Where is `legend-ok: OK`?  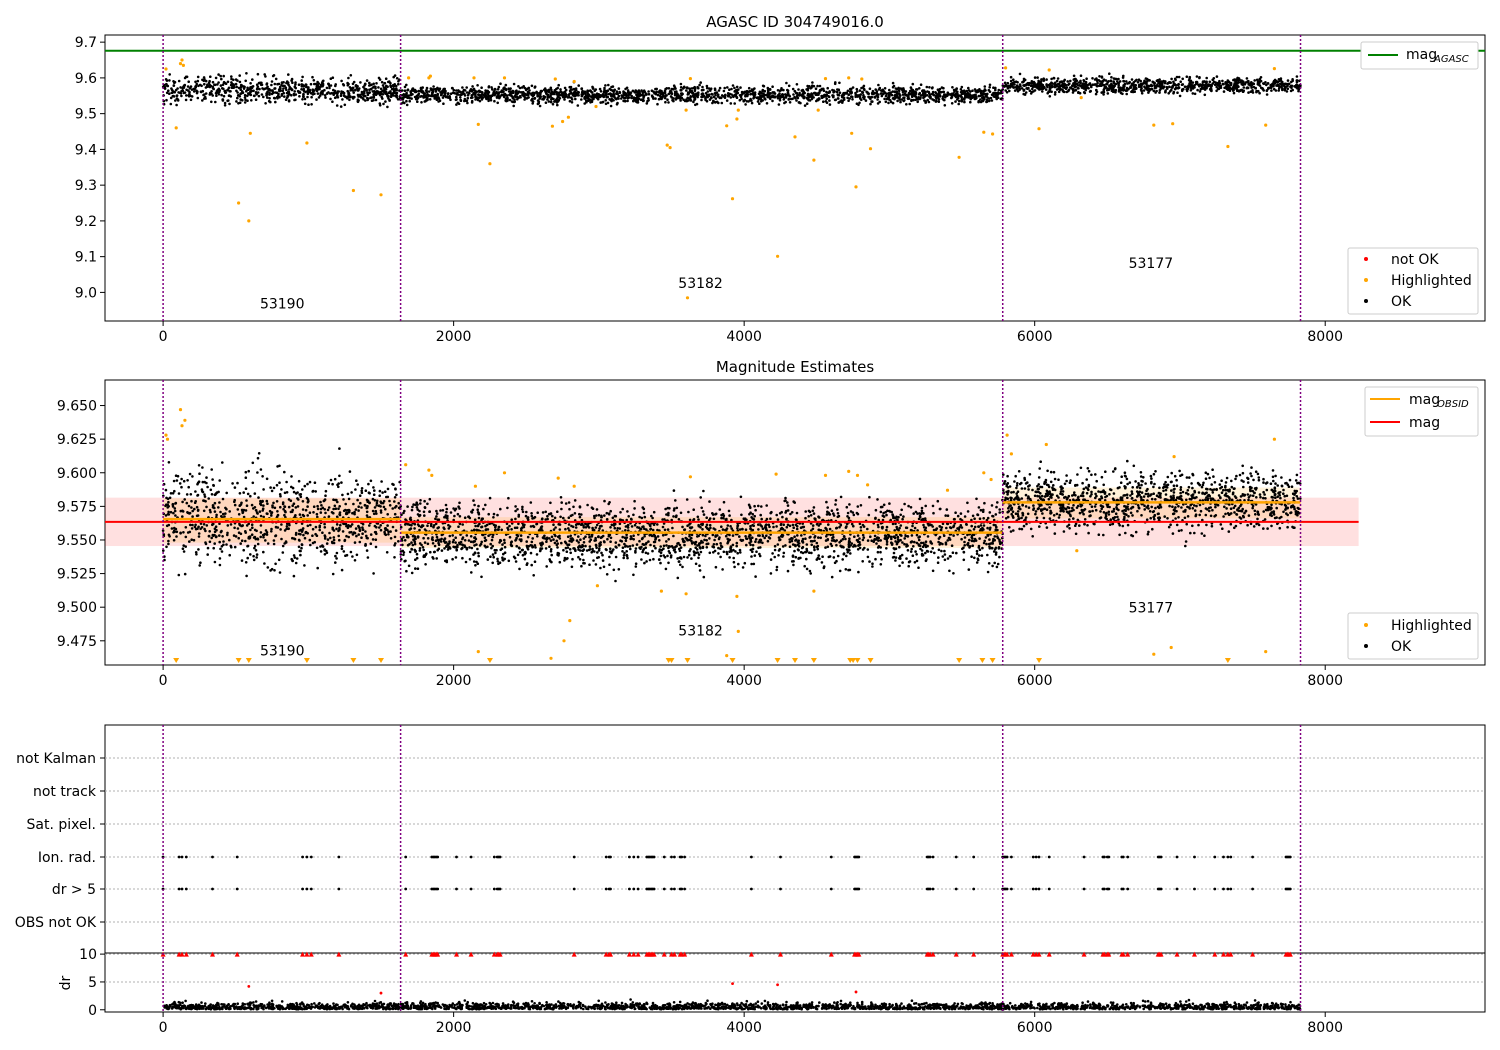 legend-ok: OK is located at coordinates (1401, 302).